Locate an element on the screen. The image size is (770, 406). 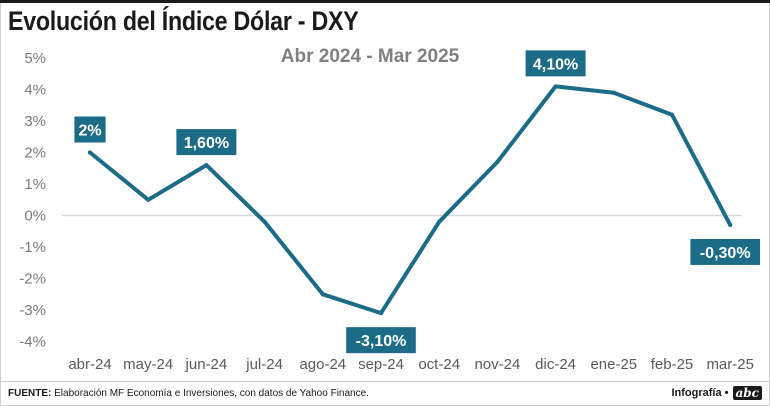
publisher-logo: abc is located at coordinates (747, 393).